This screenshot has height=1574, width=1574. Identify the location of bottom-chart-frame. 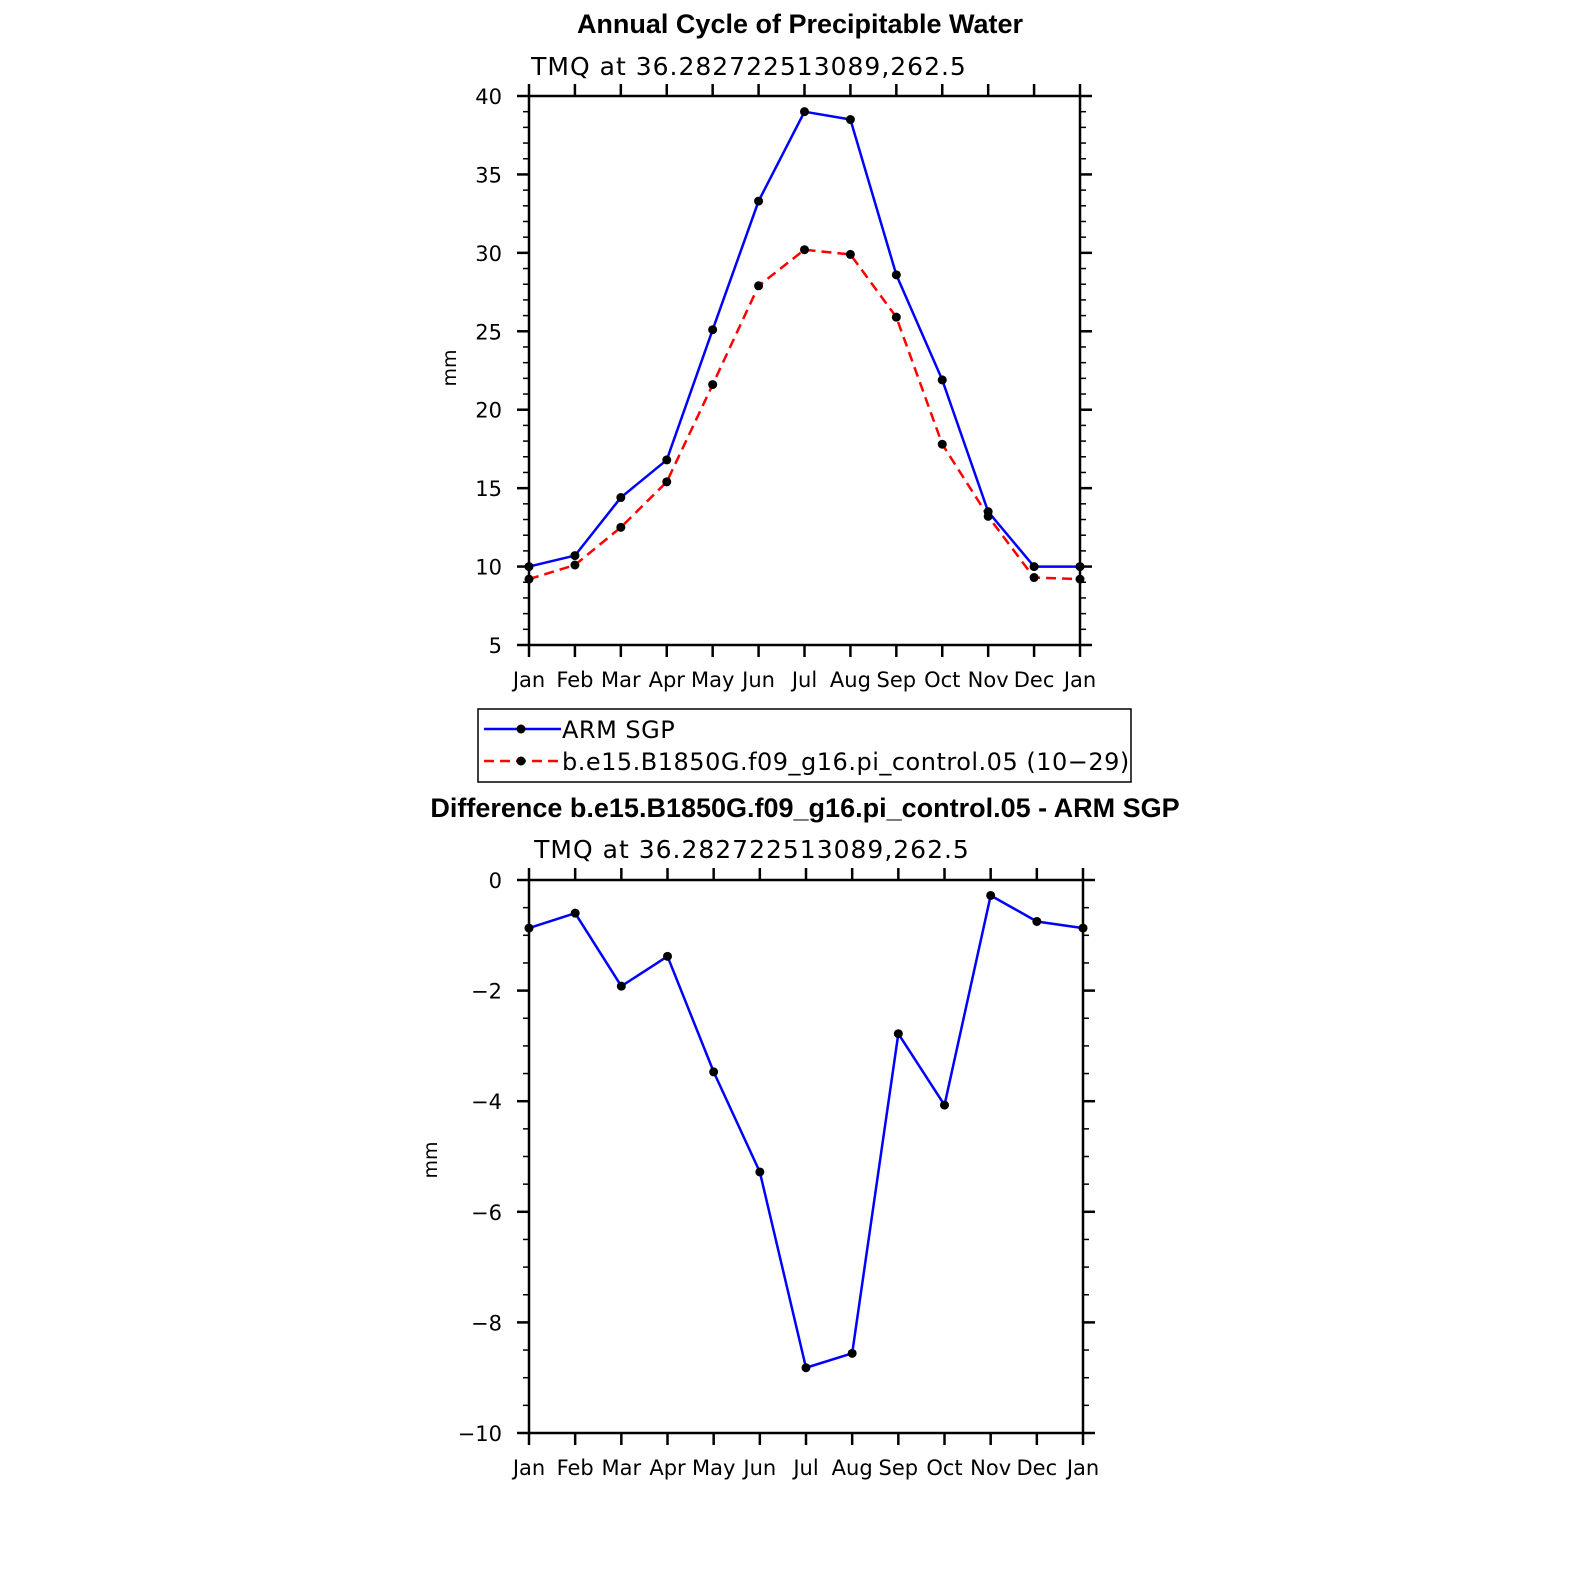
(806, 1156).